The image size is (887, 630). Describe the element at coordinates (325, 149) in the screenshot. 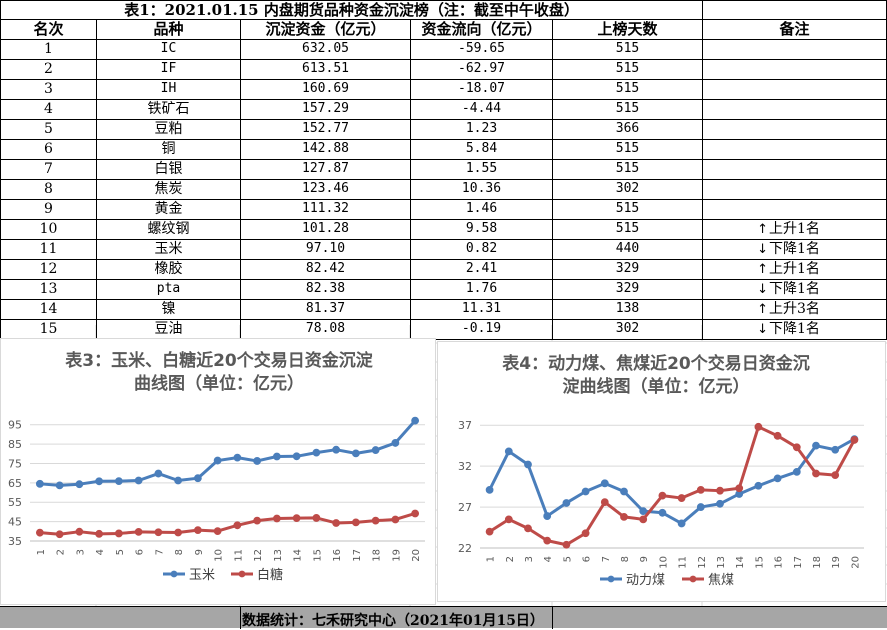

I see `capital-cell: 142.88` at that location.